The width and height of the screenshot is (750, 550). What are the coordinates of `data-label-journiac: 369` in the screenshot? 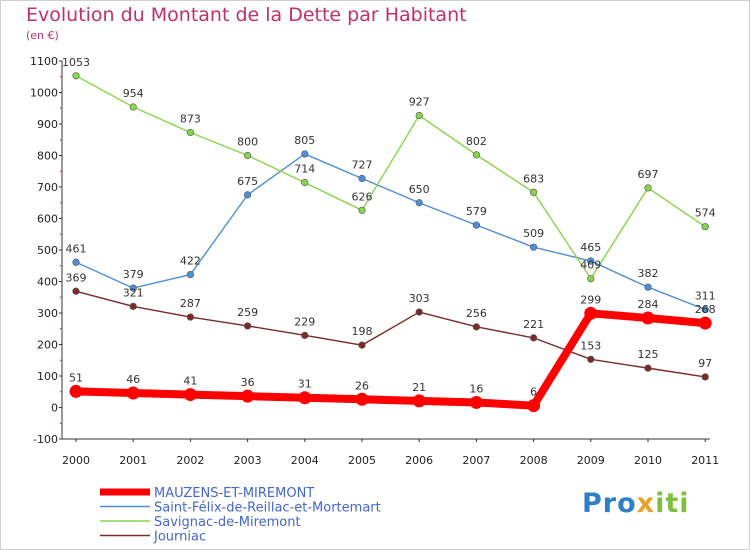 It's located at (76, 277).